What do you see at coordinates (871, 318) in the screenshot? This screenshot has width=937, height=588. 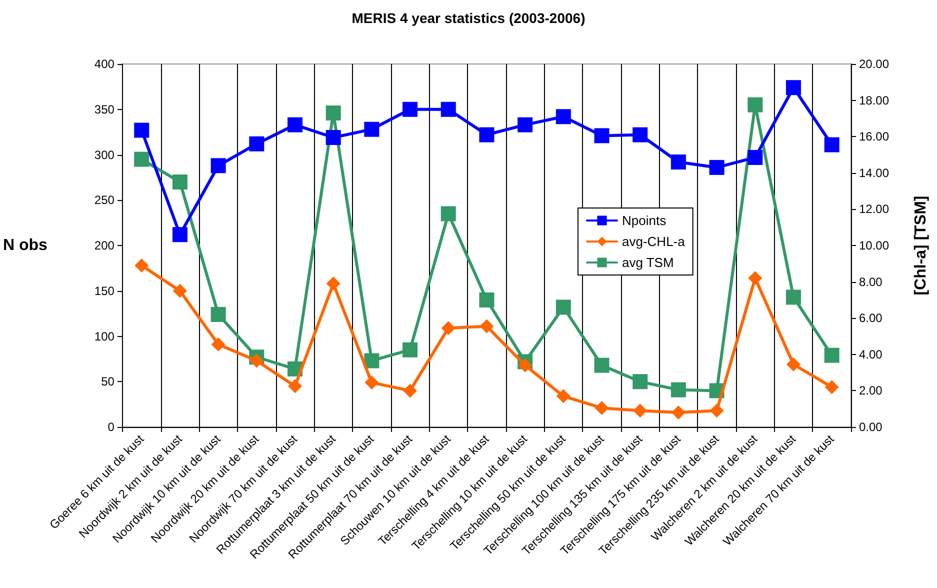 I see `y2-tick-label: 6.00` at bounding box center [871, 318].